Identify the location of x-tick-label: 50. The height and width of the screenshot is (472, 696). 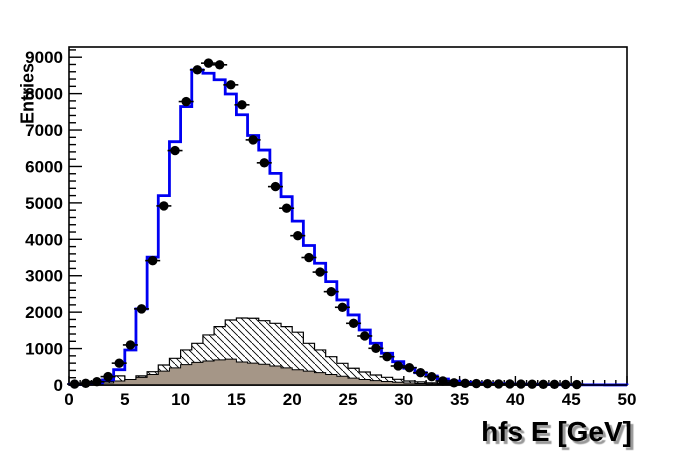
(627, 399).